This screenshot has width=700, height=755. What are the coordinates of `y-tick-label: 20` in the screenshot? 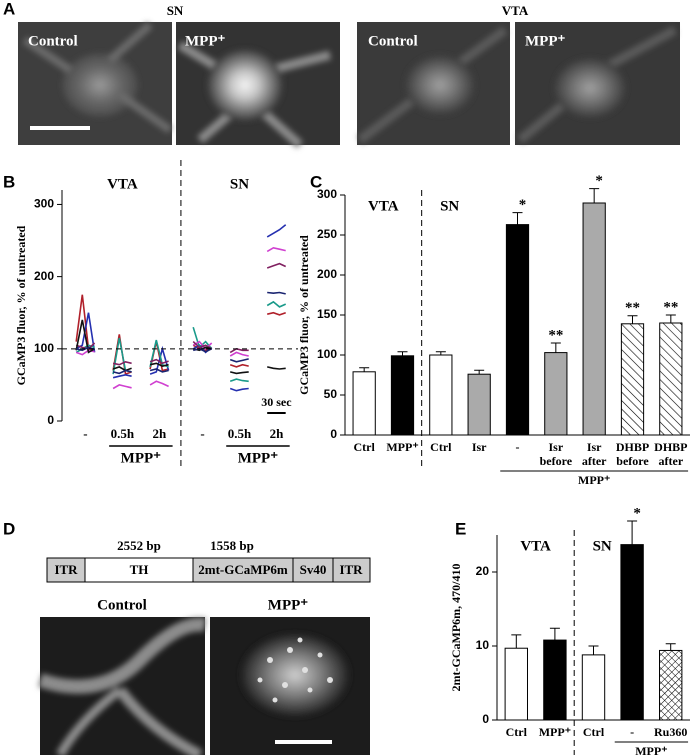 It's located at (483, 571).